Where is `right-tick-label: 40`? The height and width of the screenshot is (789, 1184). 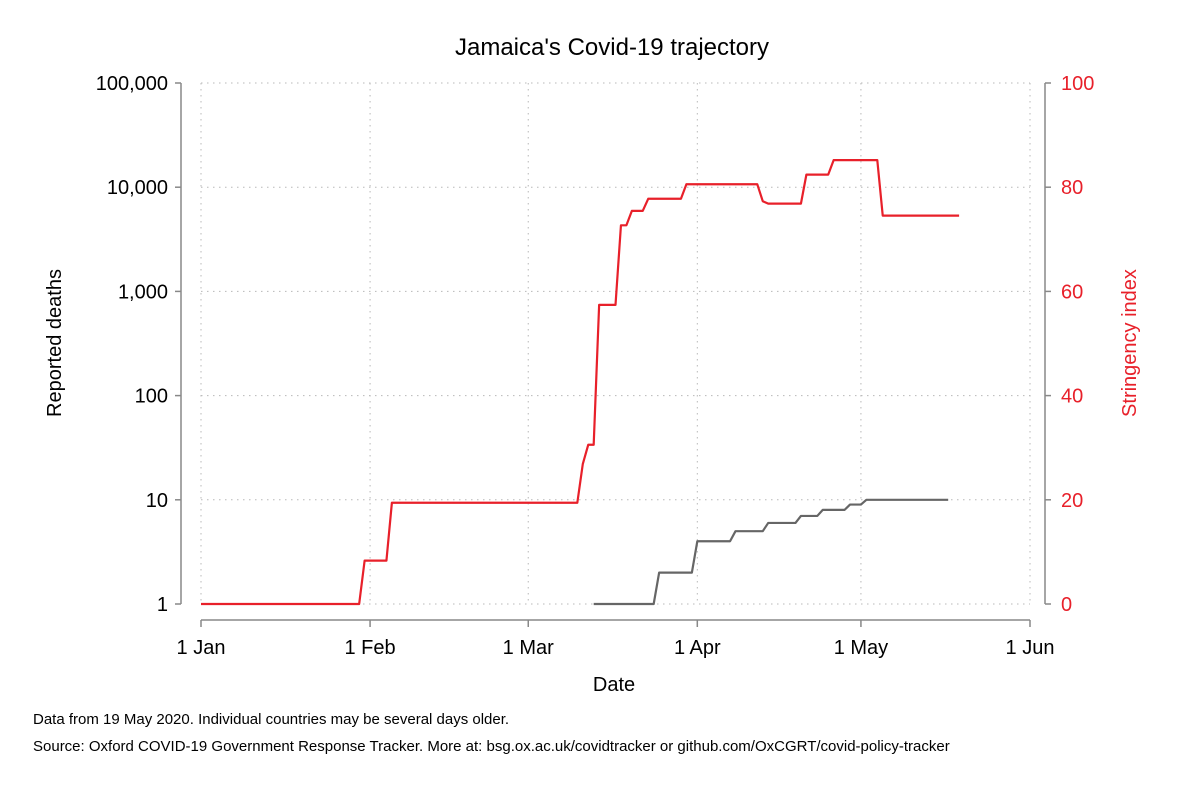 right-tick-label: 40 is located at coordinates (1072, 397).